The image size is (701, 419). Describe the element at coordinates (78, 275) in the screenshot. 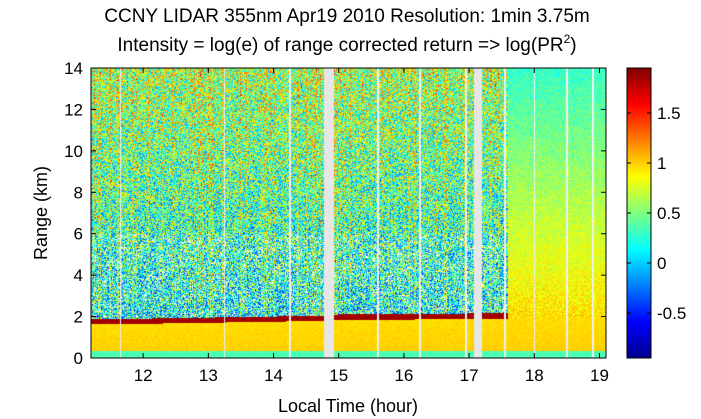

I see `y-tick-label: 4` at that location.